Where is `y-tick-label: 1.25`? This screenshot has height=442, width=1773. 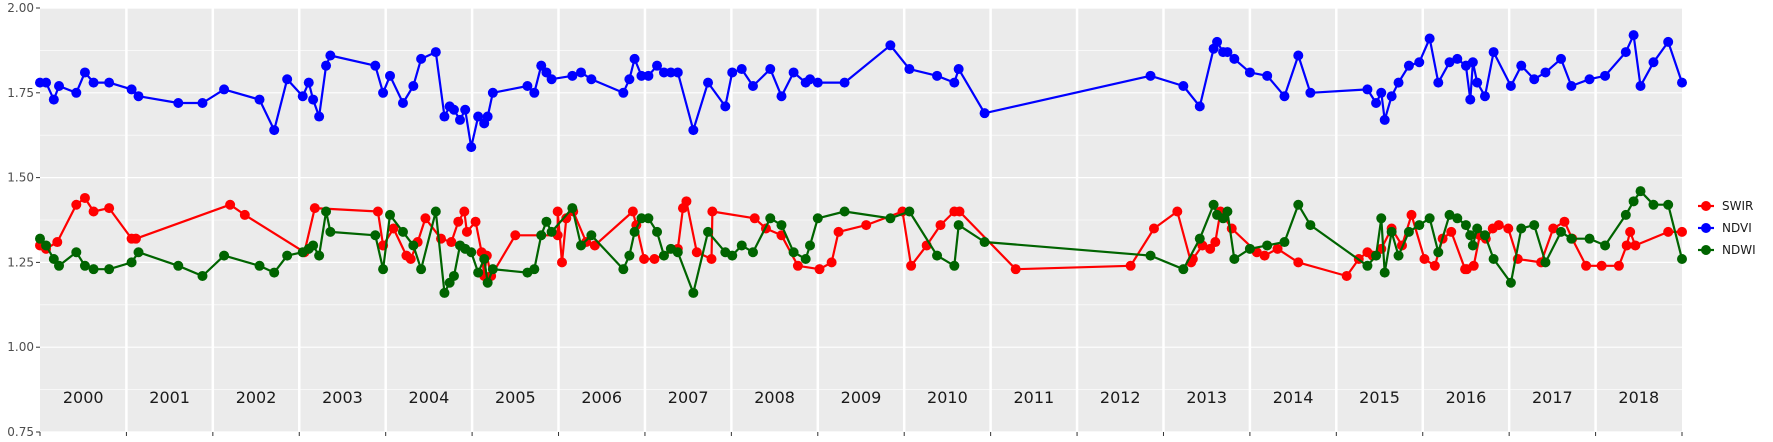 y-tick-label: 1.25 is located at coordinates (20, 262).